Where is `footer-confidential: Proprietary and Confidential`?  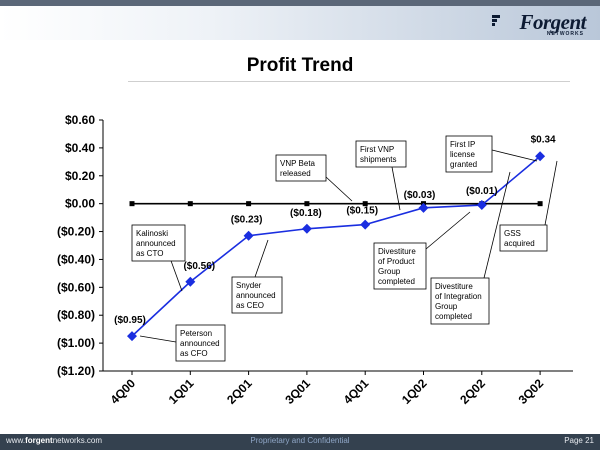
footer-confidential: Proprietary and Confidential is located at coordinates (300, 440).